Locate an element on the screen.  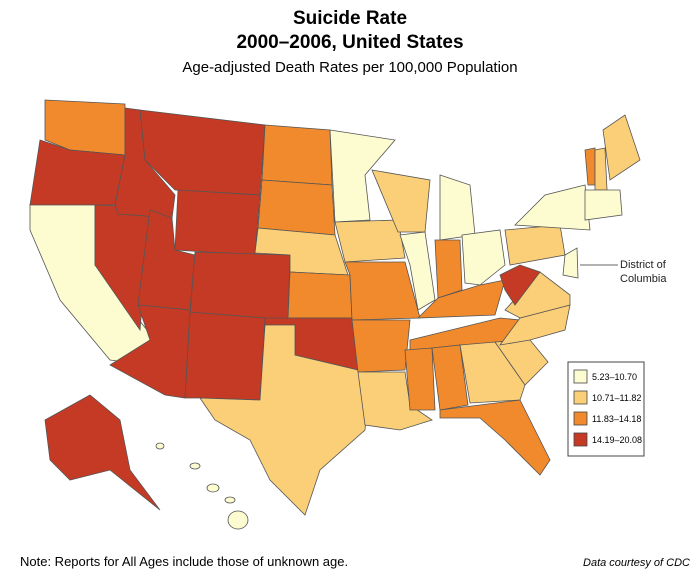
title: Suicide Rate is located at coordinates (350, 18).